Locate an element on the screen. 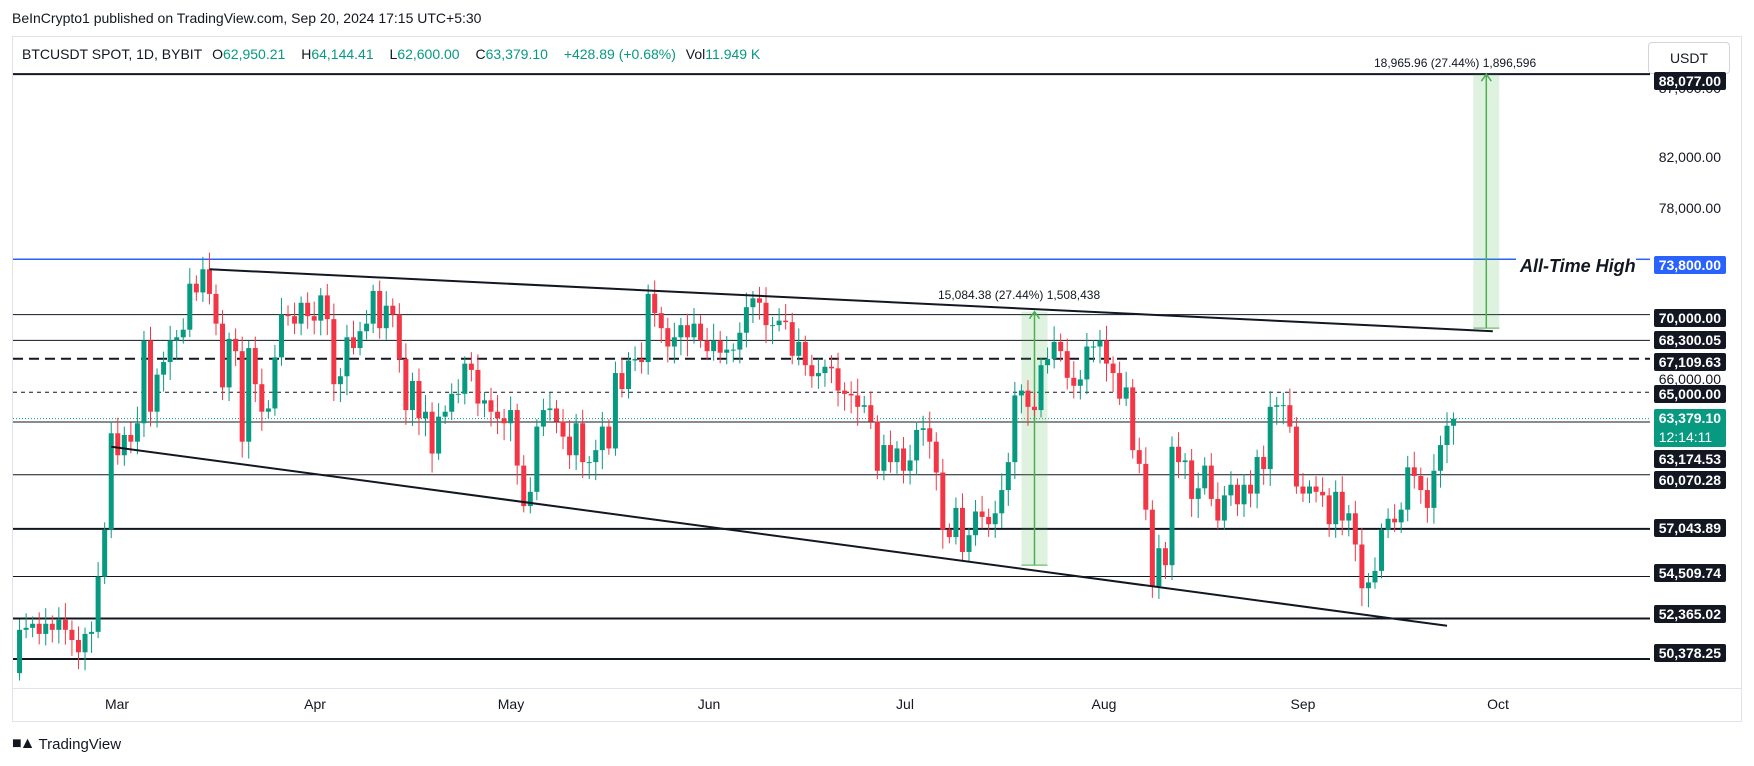 The width and height of the screenshot is (1754, 766). low-value: L62,600.00 is located at coordinates (428, 54).